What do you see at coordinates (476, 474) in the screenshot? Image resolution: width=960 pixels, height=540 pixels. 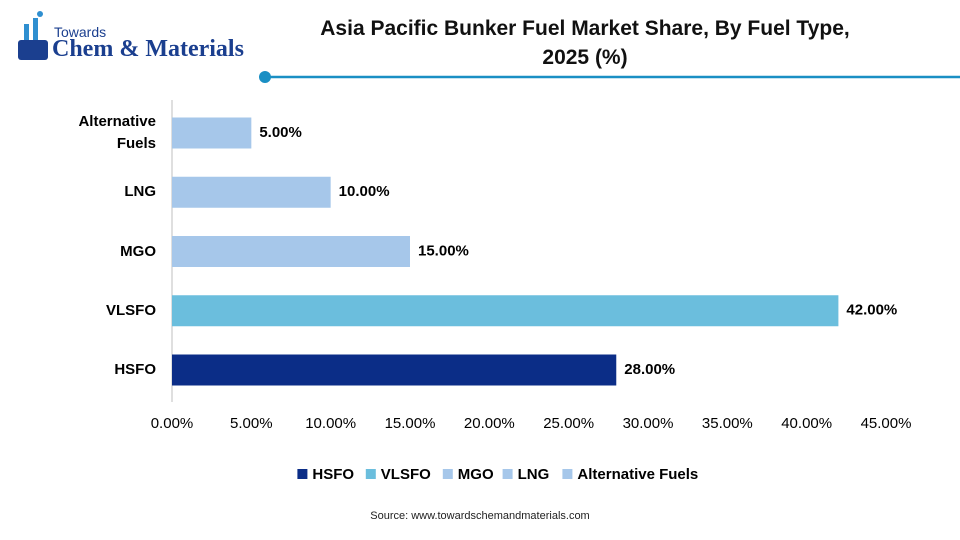 I see `legend-label: MGO` at bounding box center [476, 474].